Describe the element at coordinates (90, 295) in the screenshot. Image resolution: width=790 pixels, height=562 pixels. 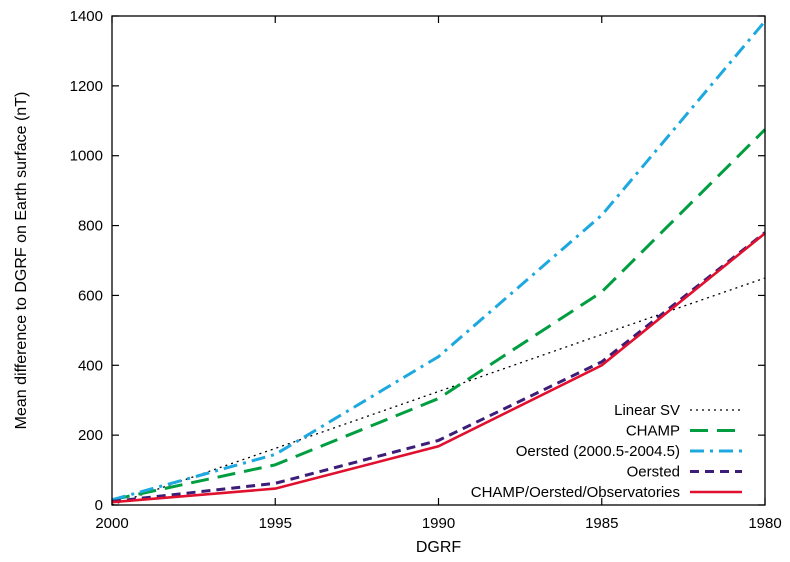
I see `y-tick-label-3: 600` at that location.